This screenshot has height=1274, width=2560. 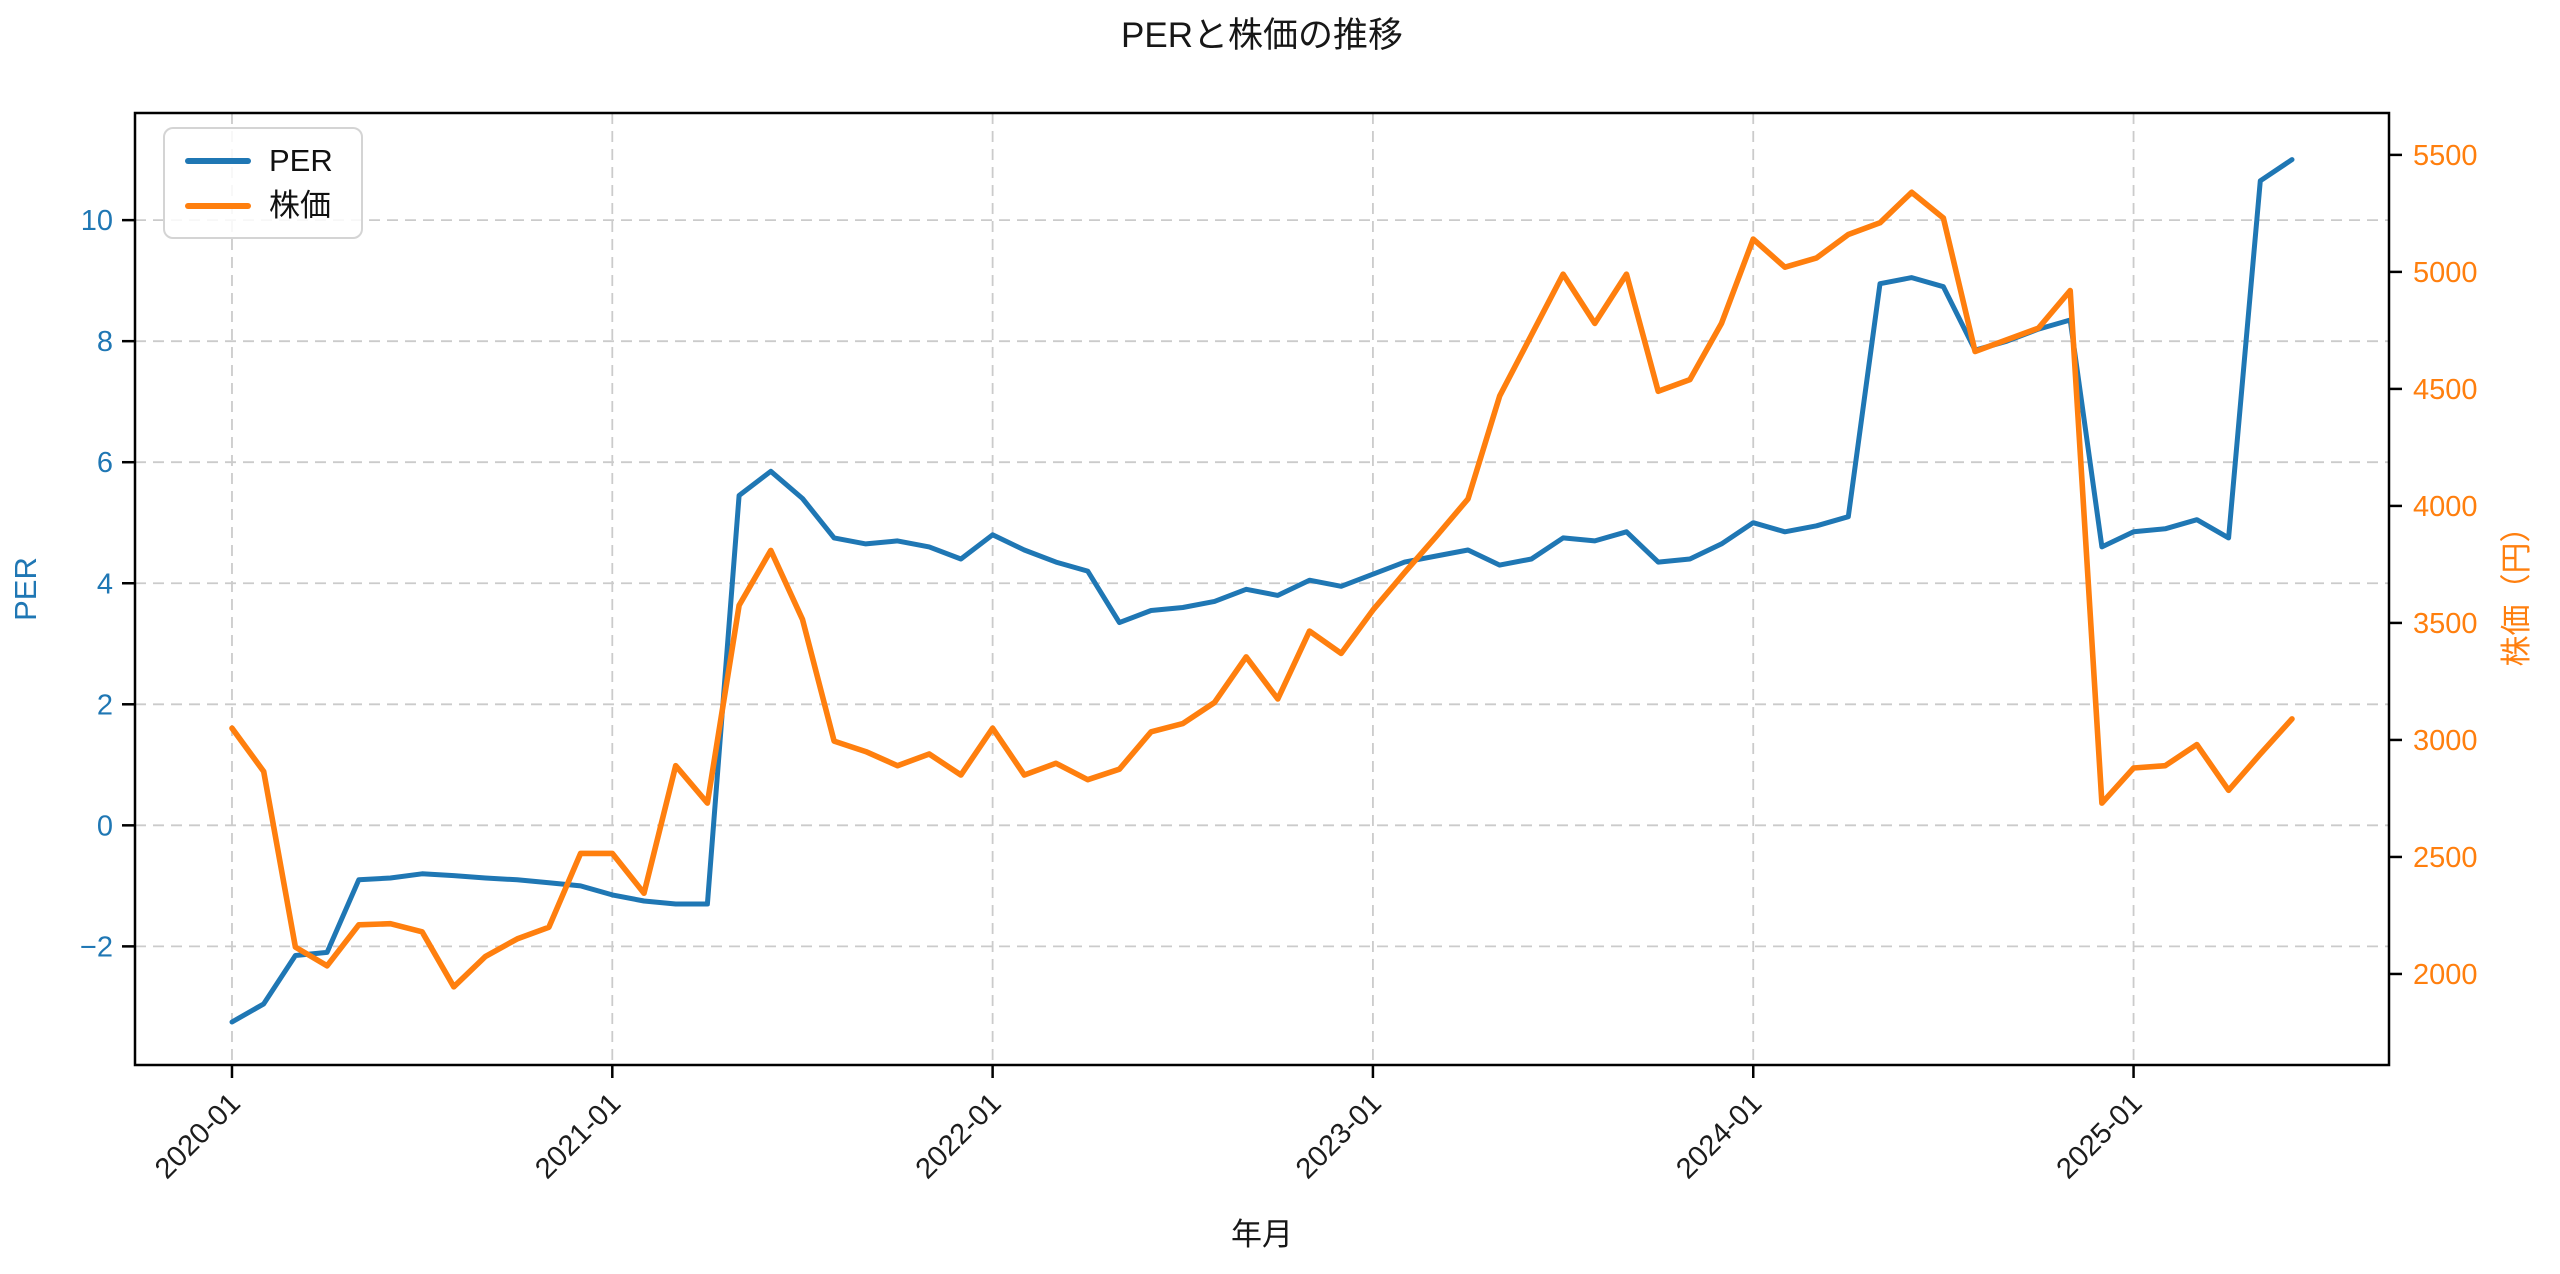 What do you see at coordinates (1719, 1136) in the screenshot?
I see `x-tick-label: 2024-01` at bounding box center [1719, 1136].